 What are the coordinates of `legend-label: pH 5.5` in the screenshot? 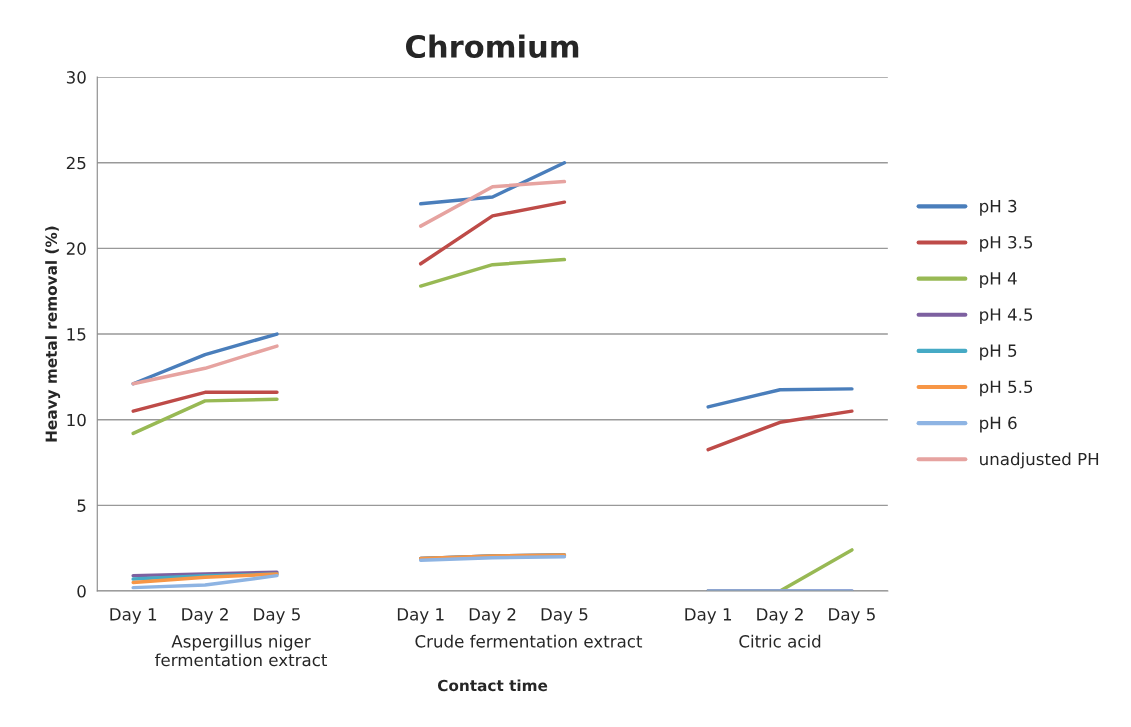 It's located at (1006, 388).